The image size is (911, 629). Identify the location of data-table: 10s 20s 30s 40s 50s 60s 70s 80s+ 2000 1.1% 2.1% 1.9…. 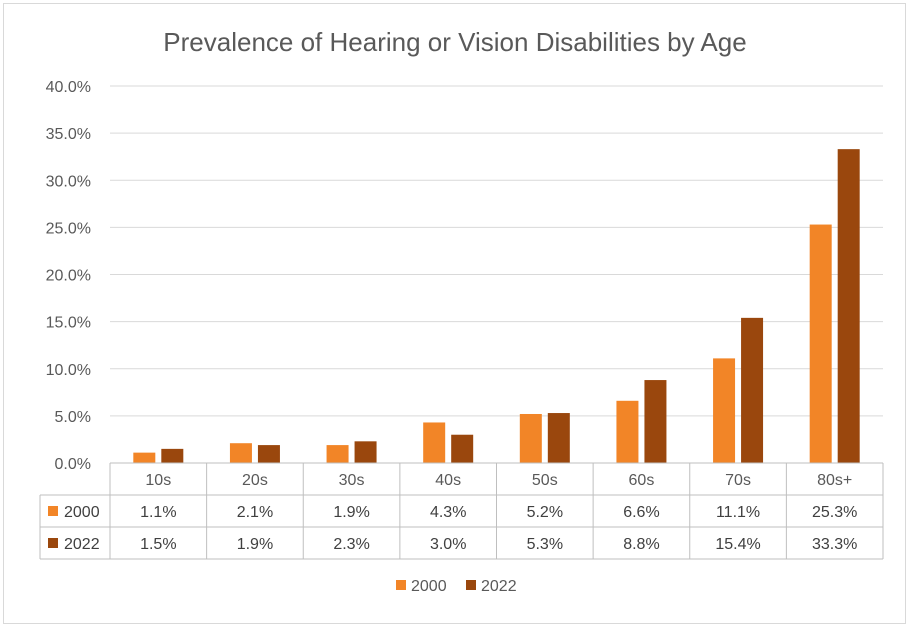
(461, 511).